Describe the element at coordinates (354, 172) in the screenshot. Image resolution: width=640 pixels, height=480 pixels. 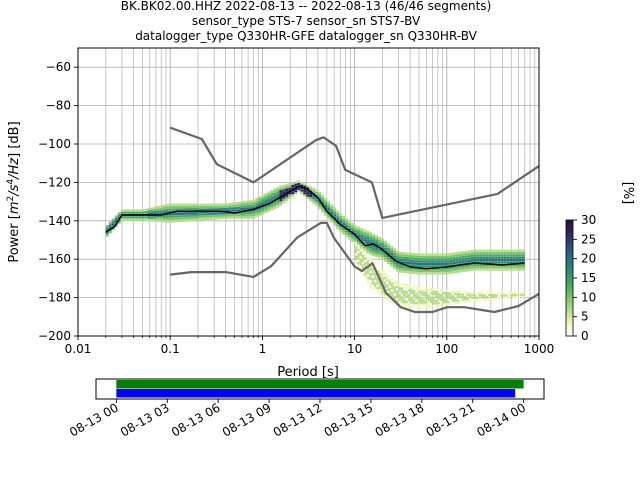
I see `nhnm-line` at that location.